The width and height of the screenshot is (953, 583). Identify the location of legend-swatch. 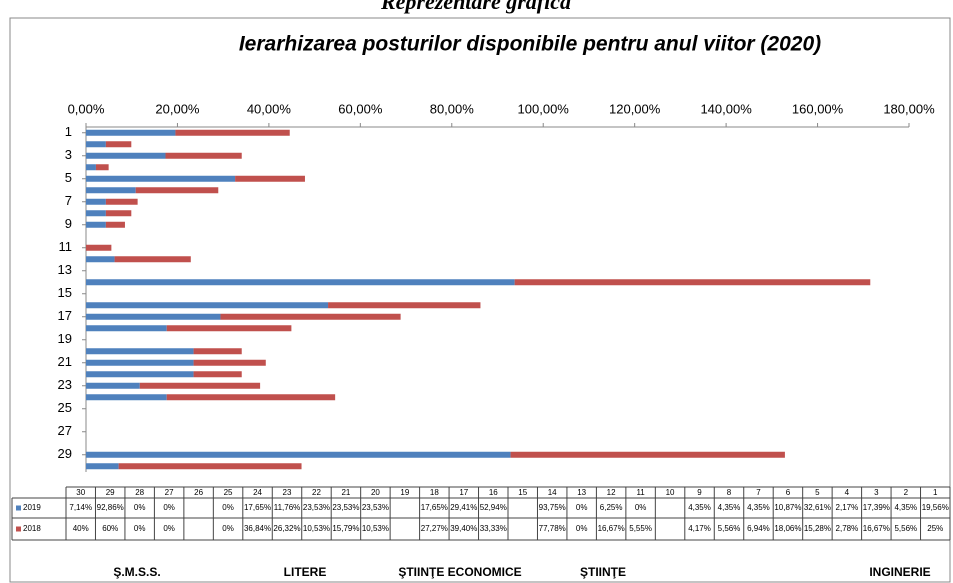
(18, 508).